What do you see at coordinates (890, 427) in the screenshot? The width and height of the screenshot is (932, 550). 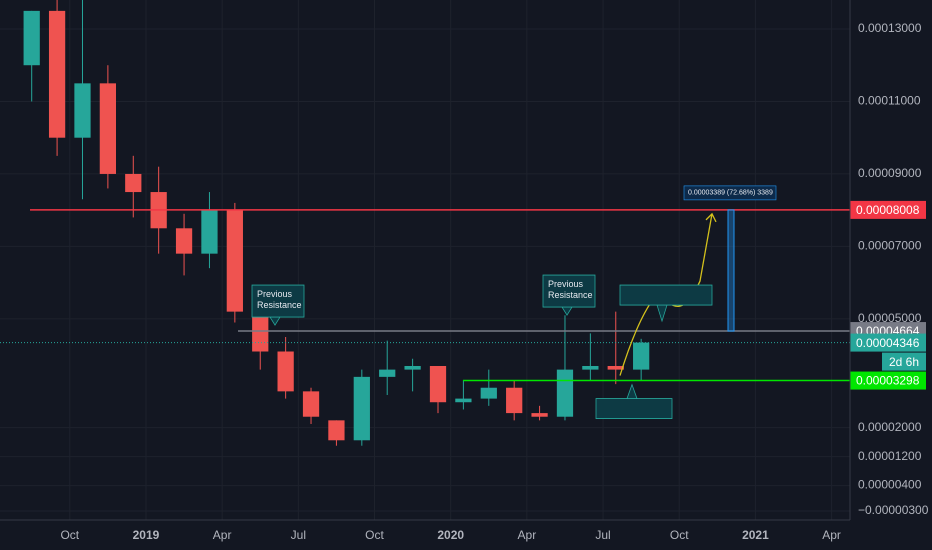 I see `y-tick-label: 0.00002000` at bounding box center [890, 427].